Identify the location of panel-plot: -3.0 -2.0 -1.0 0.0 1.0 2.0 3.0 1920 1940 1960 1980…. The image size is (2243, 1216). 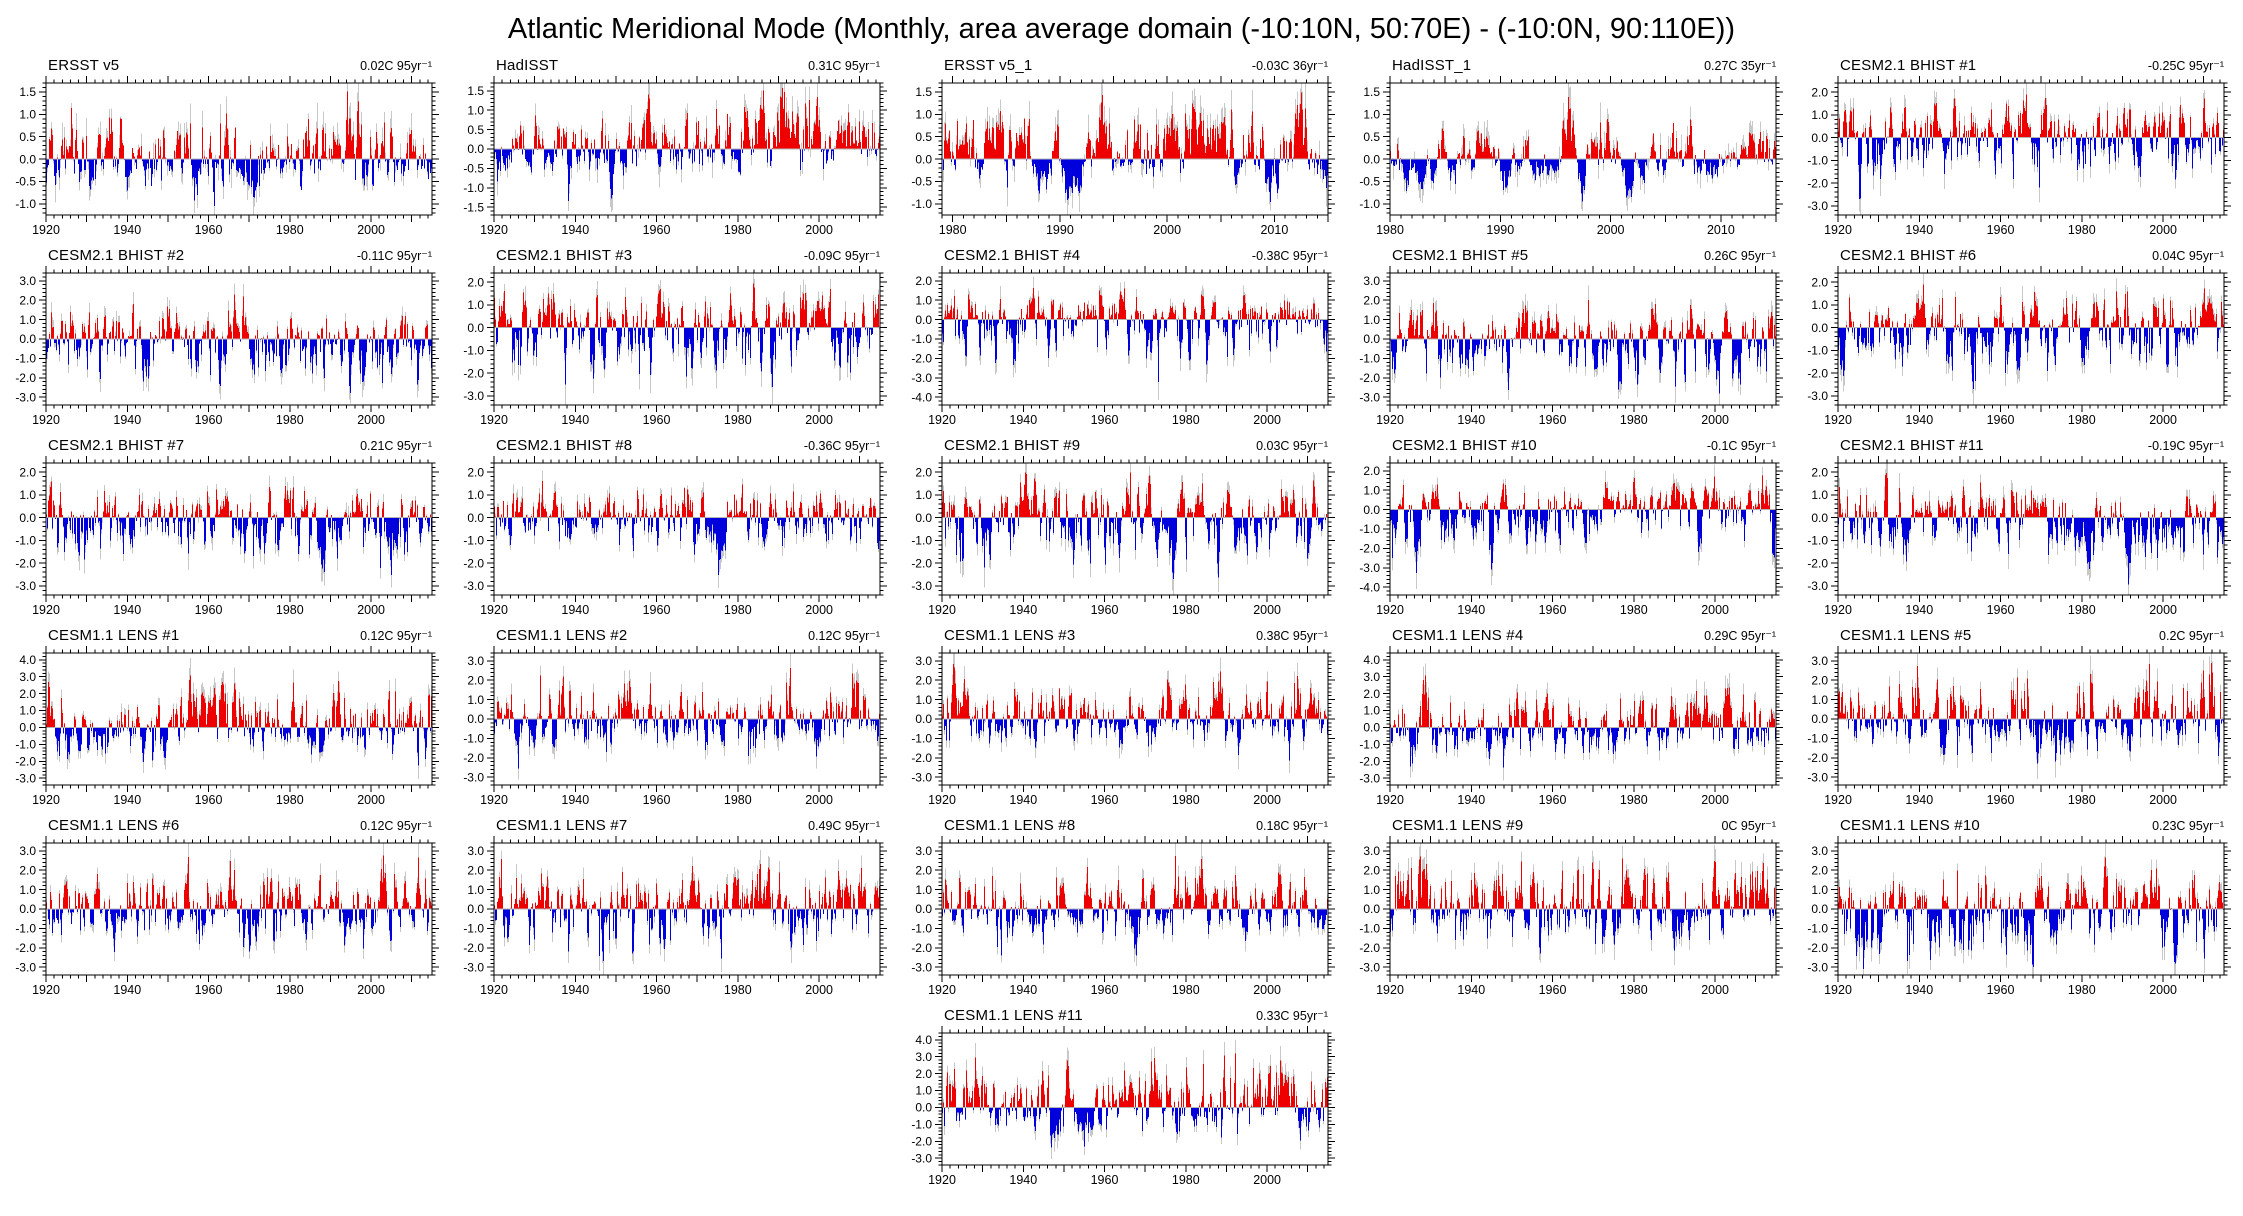
(675, 726).